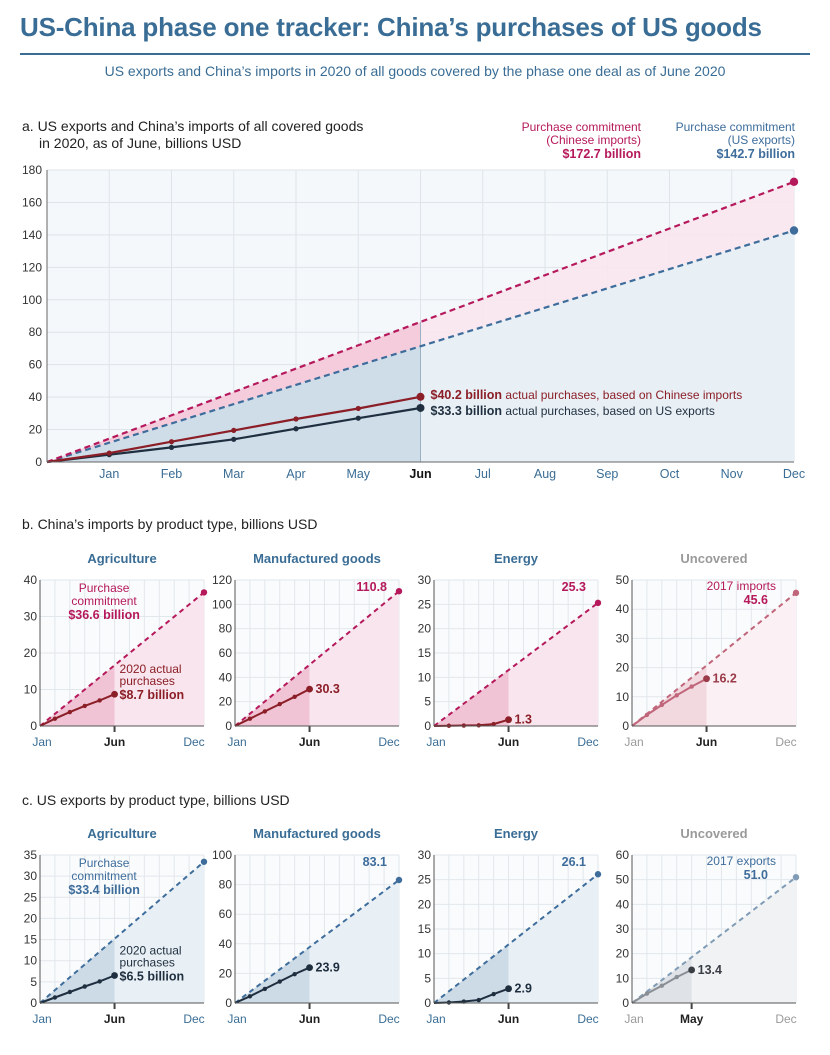  I want to click on chart-c-manufactured-goods-commitment-line, so click(317, 941).